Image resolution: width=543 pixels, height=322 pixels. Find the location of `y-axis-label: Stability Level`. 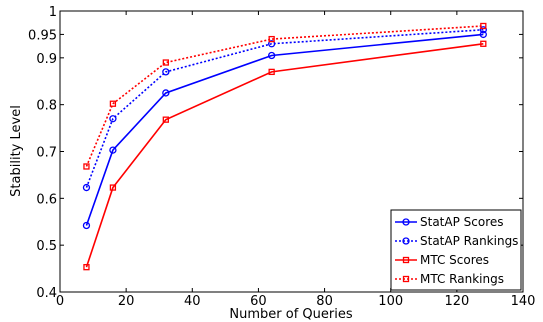

y-axis-label: Stability Level is located at coordinates (16, 151).